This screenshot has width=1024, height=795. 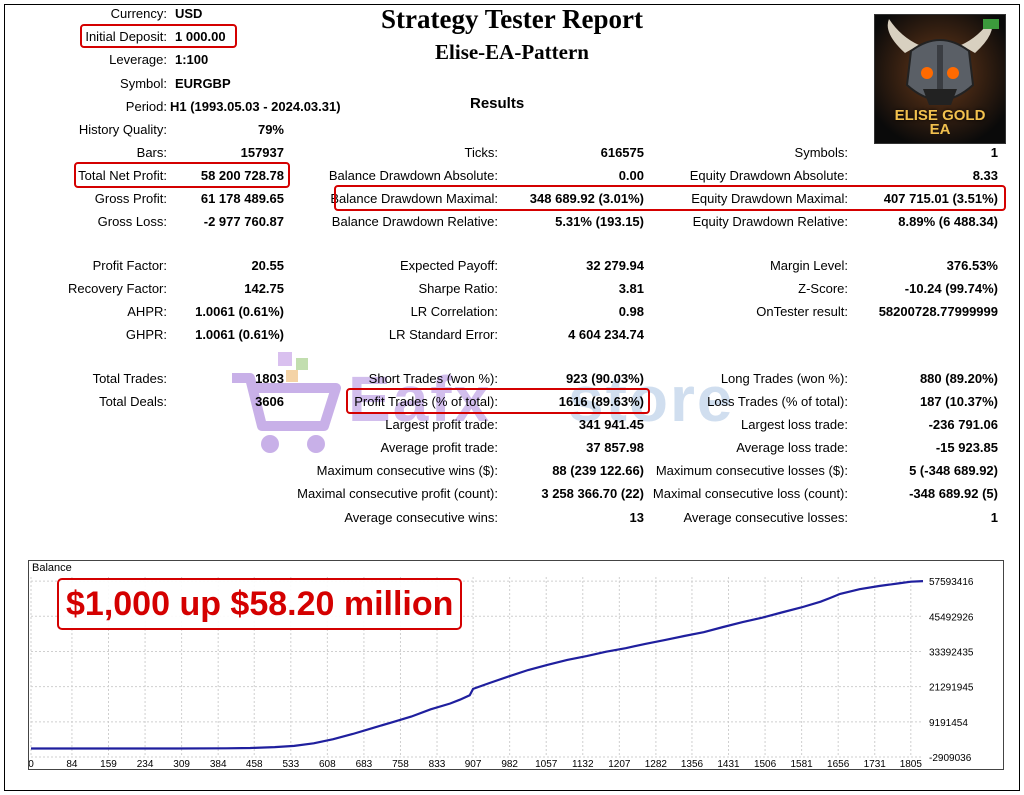 What do you see at coordinates (130, 198) in the screenshot?
I see `gross-profit-label: Gross Profit:` at bounding box center [130, 198].